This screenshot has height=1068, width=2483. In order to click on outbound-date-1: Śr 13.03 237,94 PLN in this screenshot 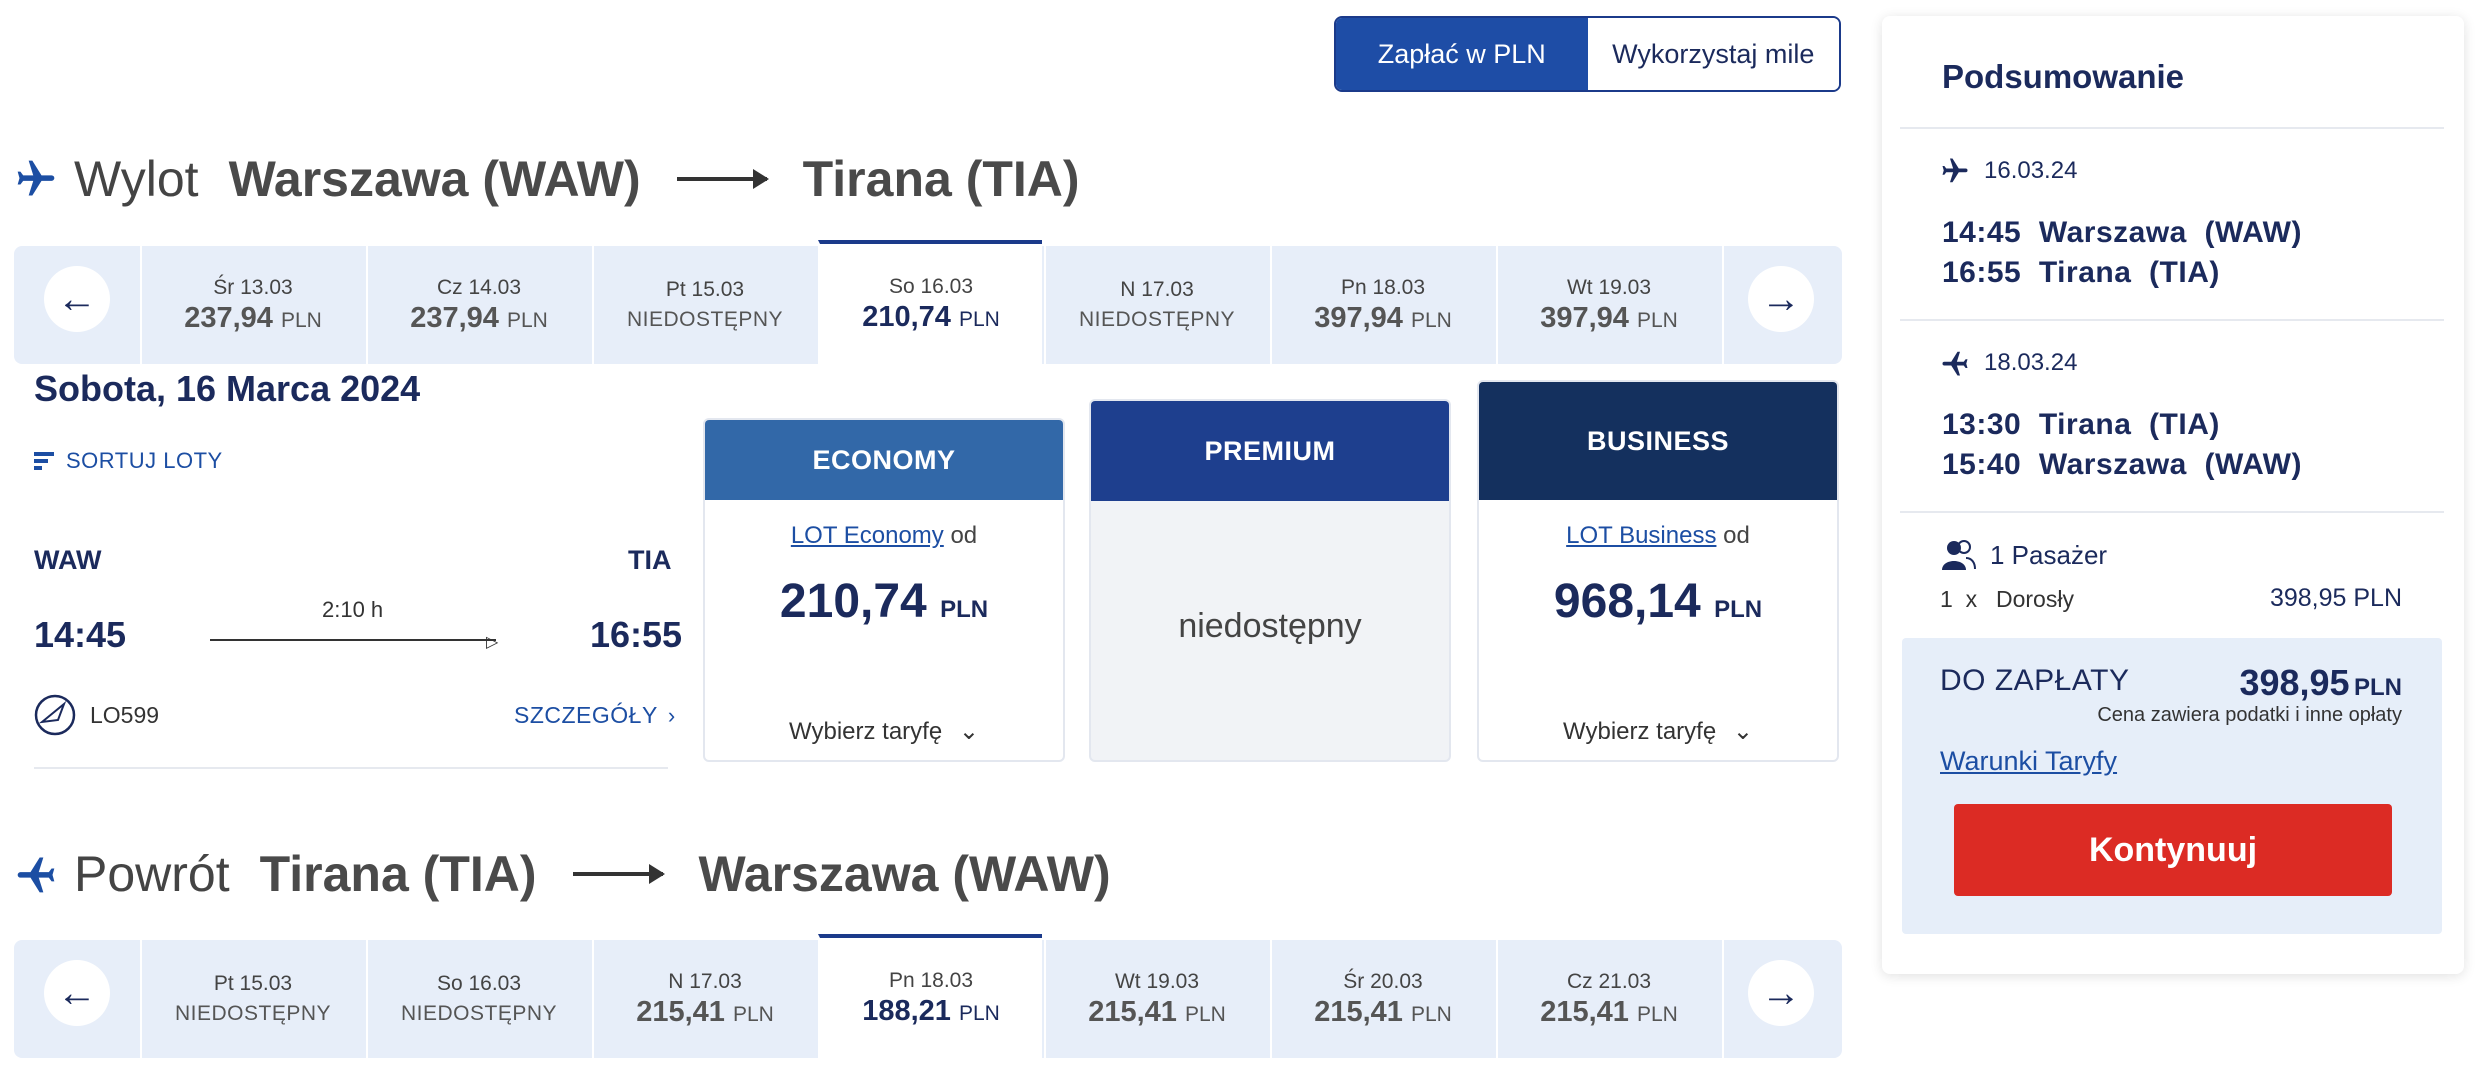, I will do `click(252, 305)`.